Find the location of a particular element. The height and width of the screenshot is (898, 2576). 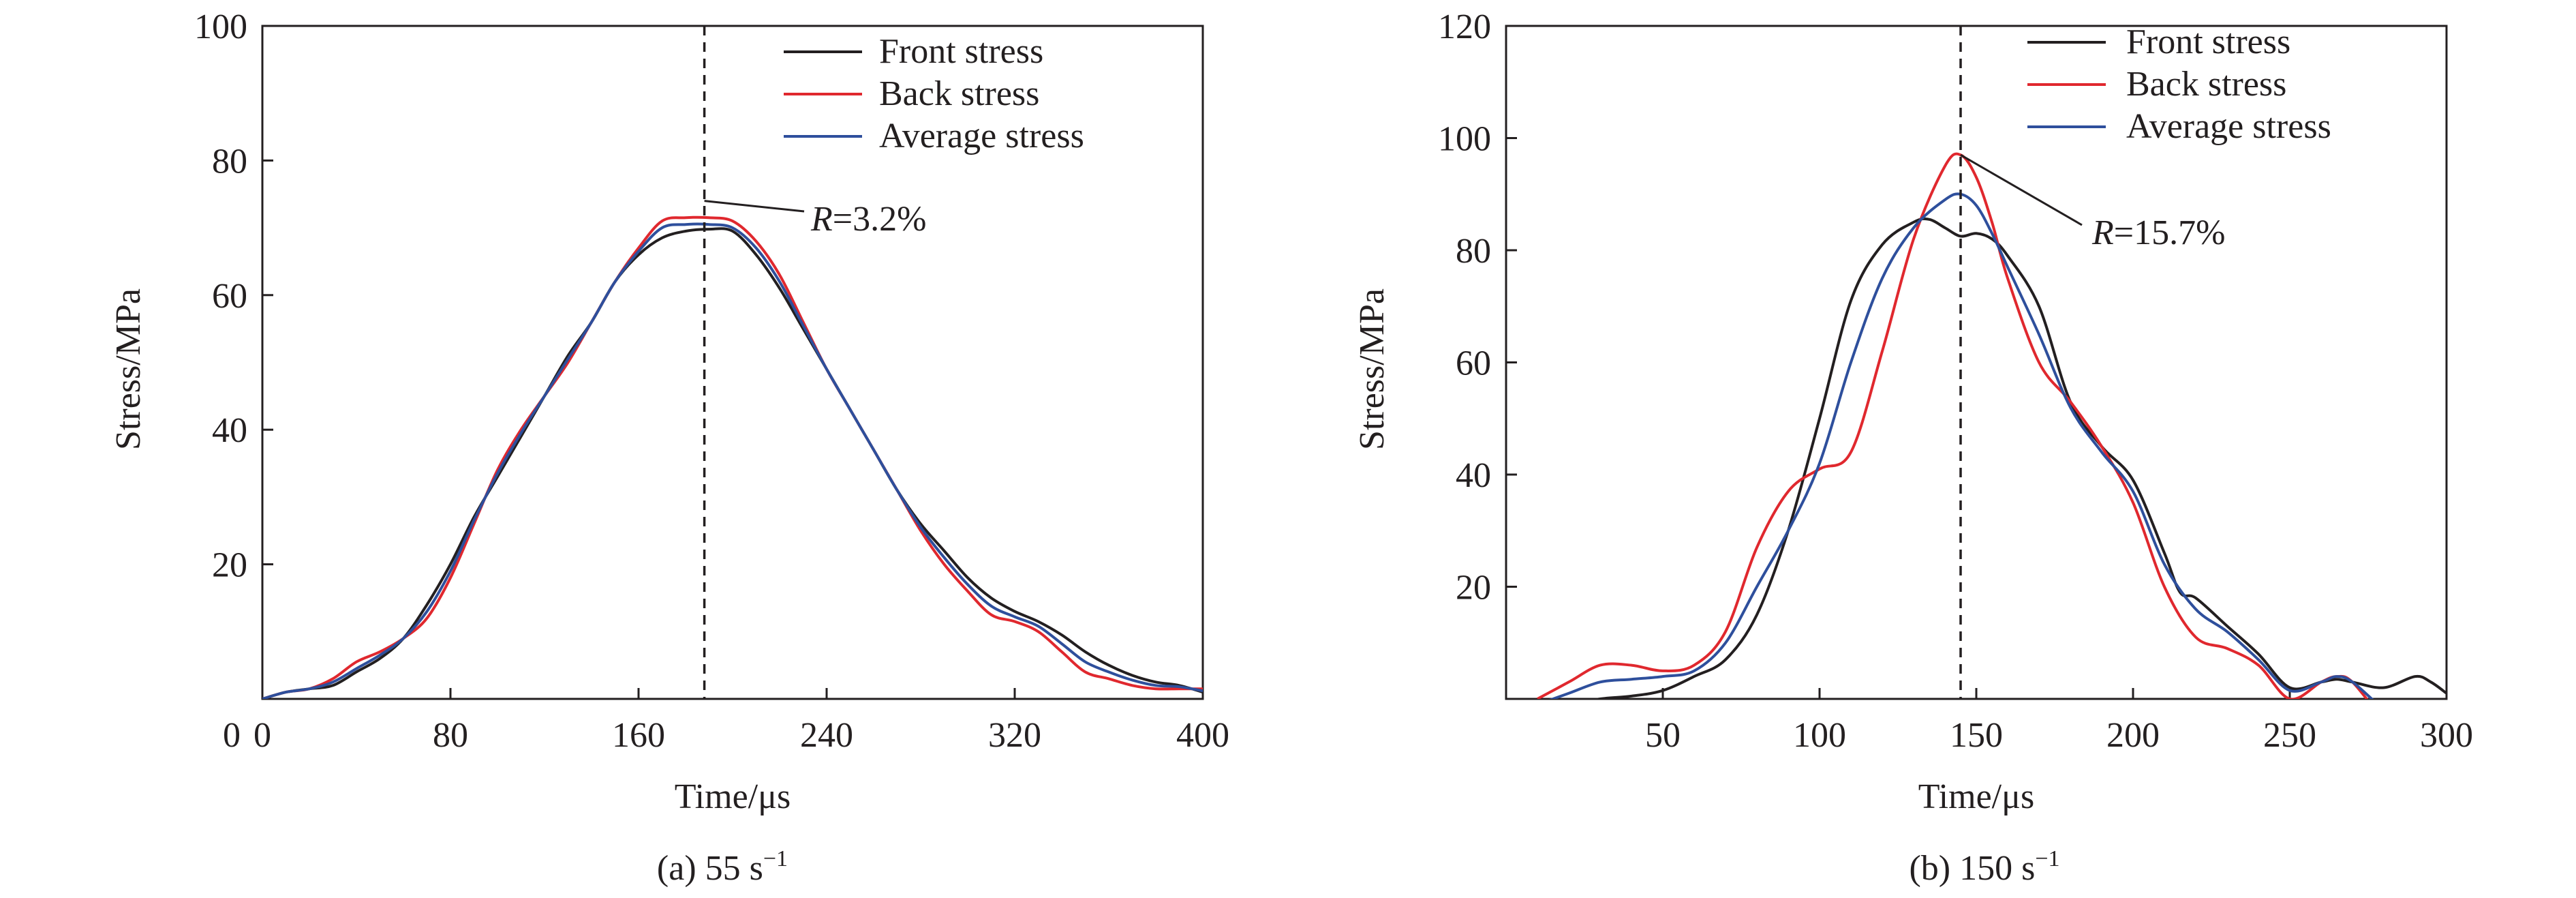

panel-b-x-tick-label: 50 is located at coordinates (1663, 735).